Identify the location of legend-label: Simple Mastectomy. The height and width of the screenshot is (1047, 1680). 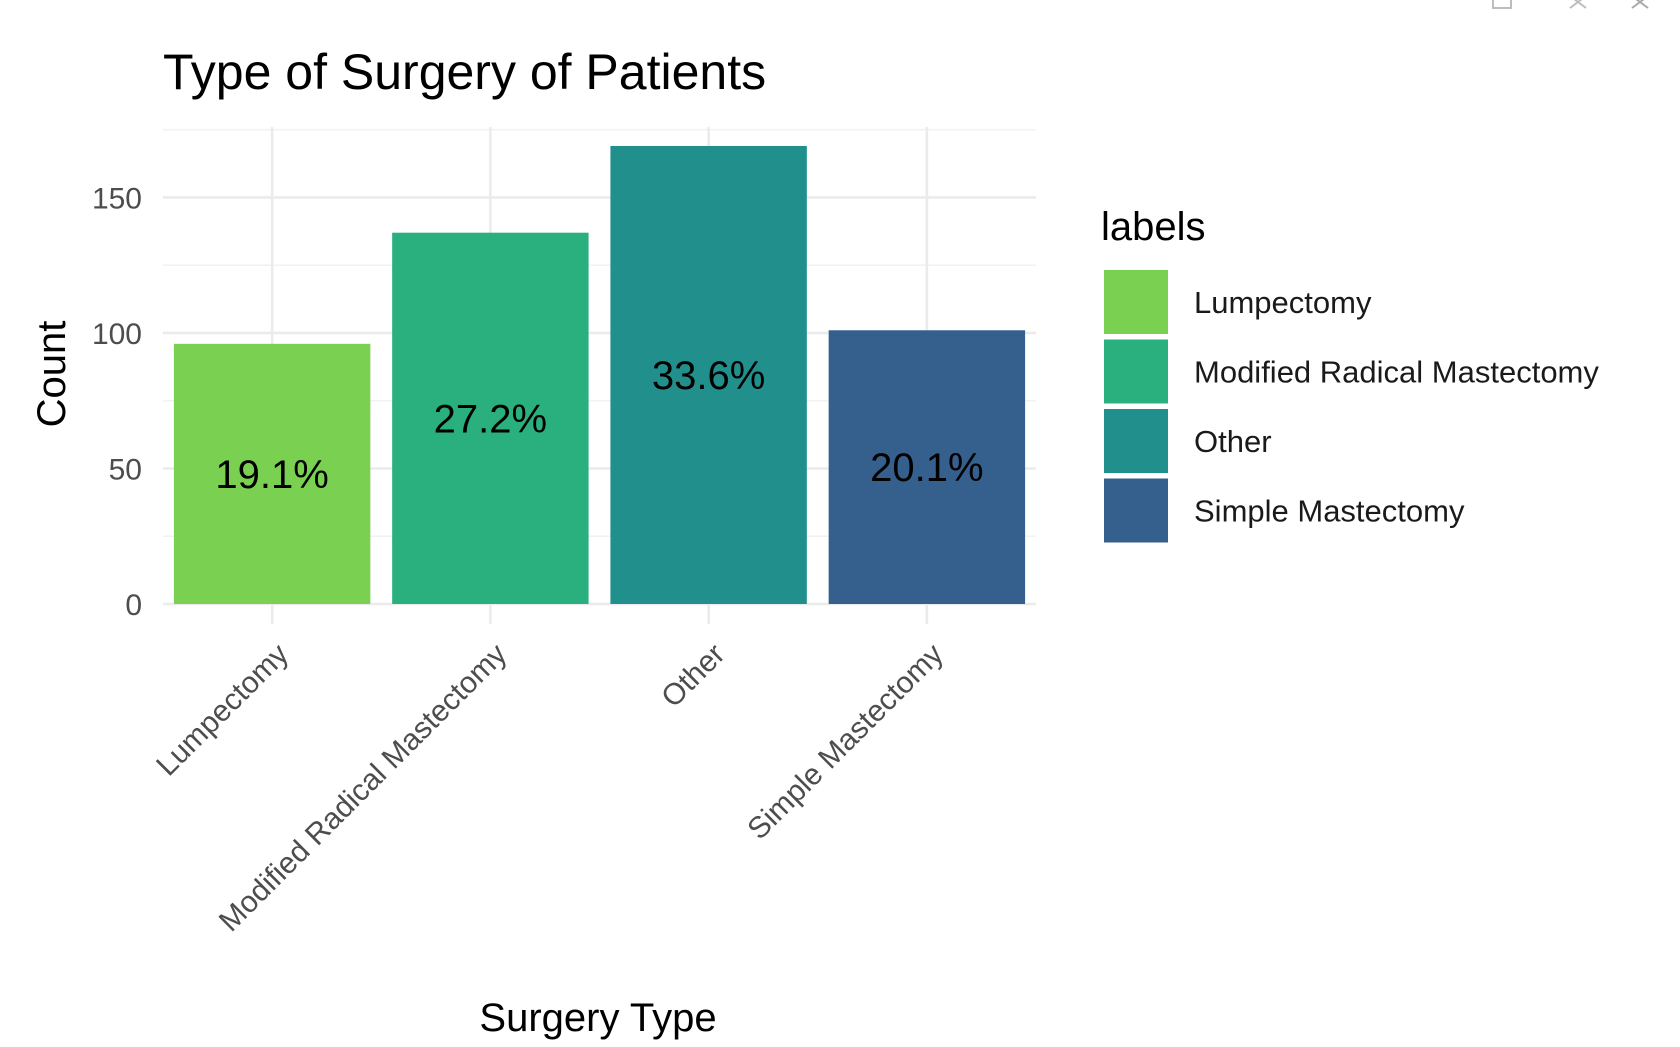
(1329, 511).